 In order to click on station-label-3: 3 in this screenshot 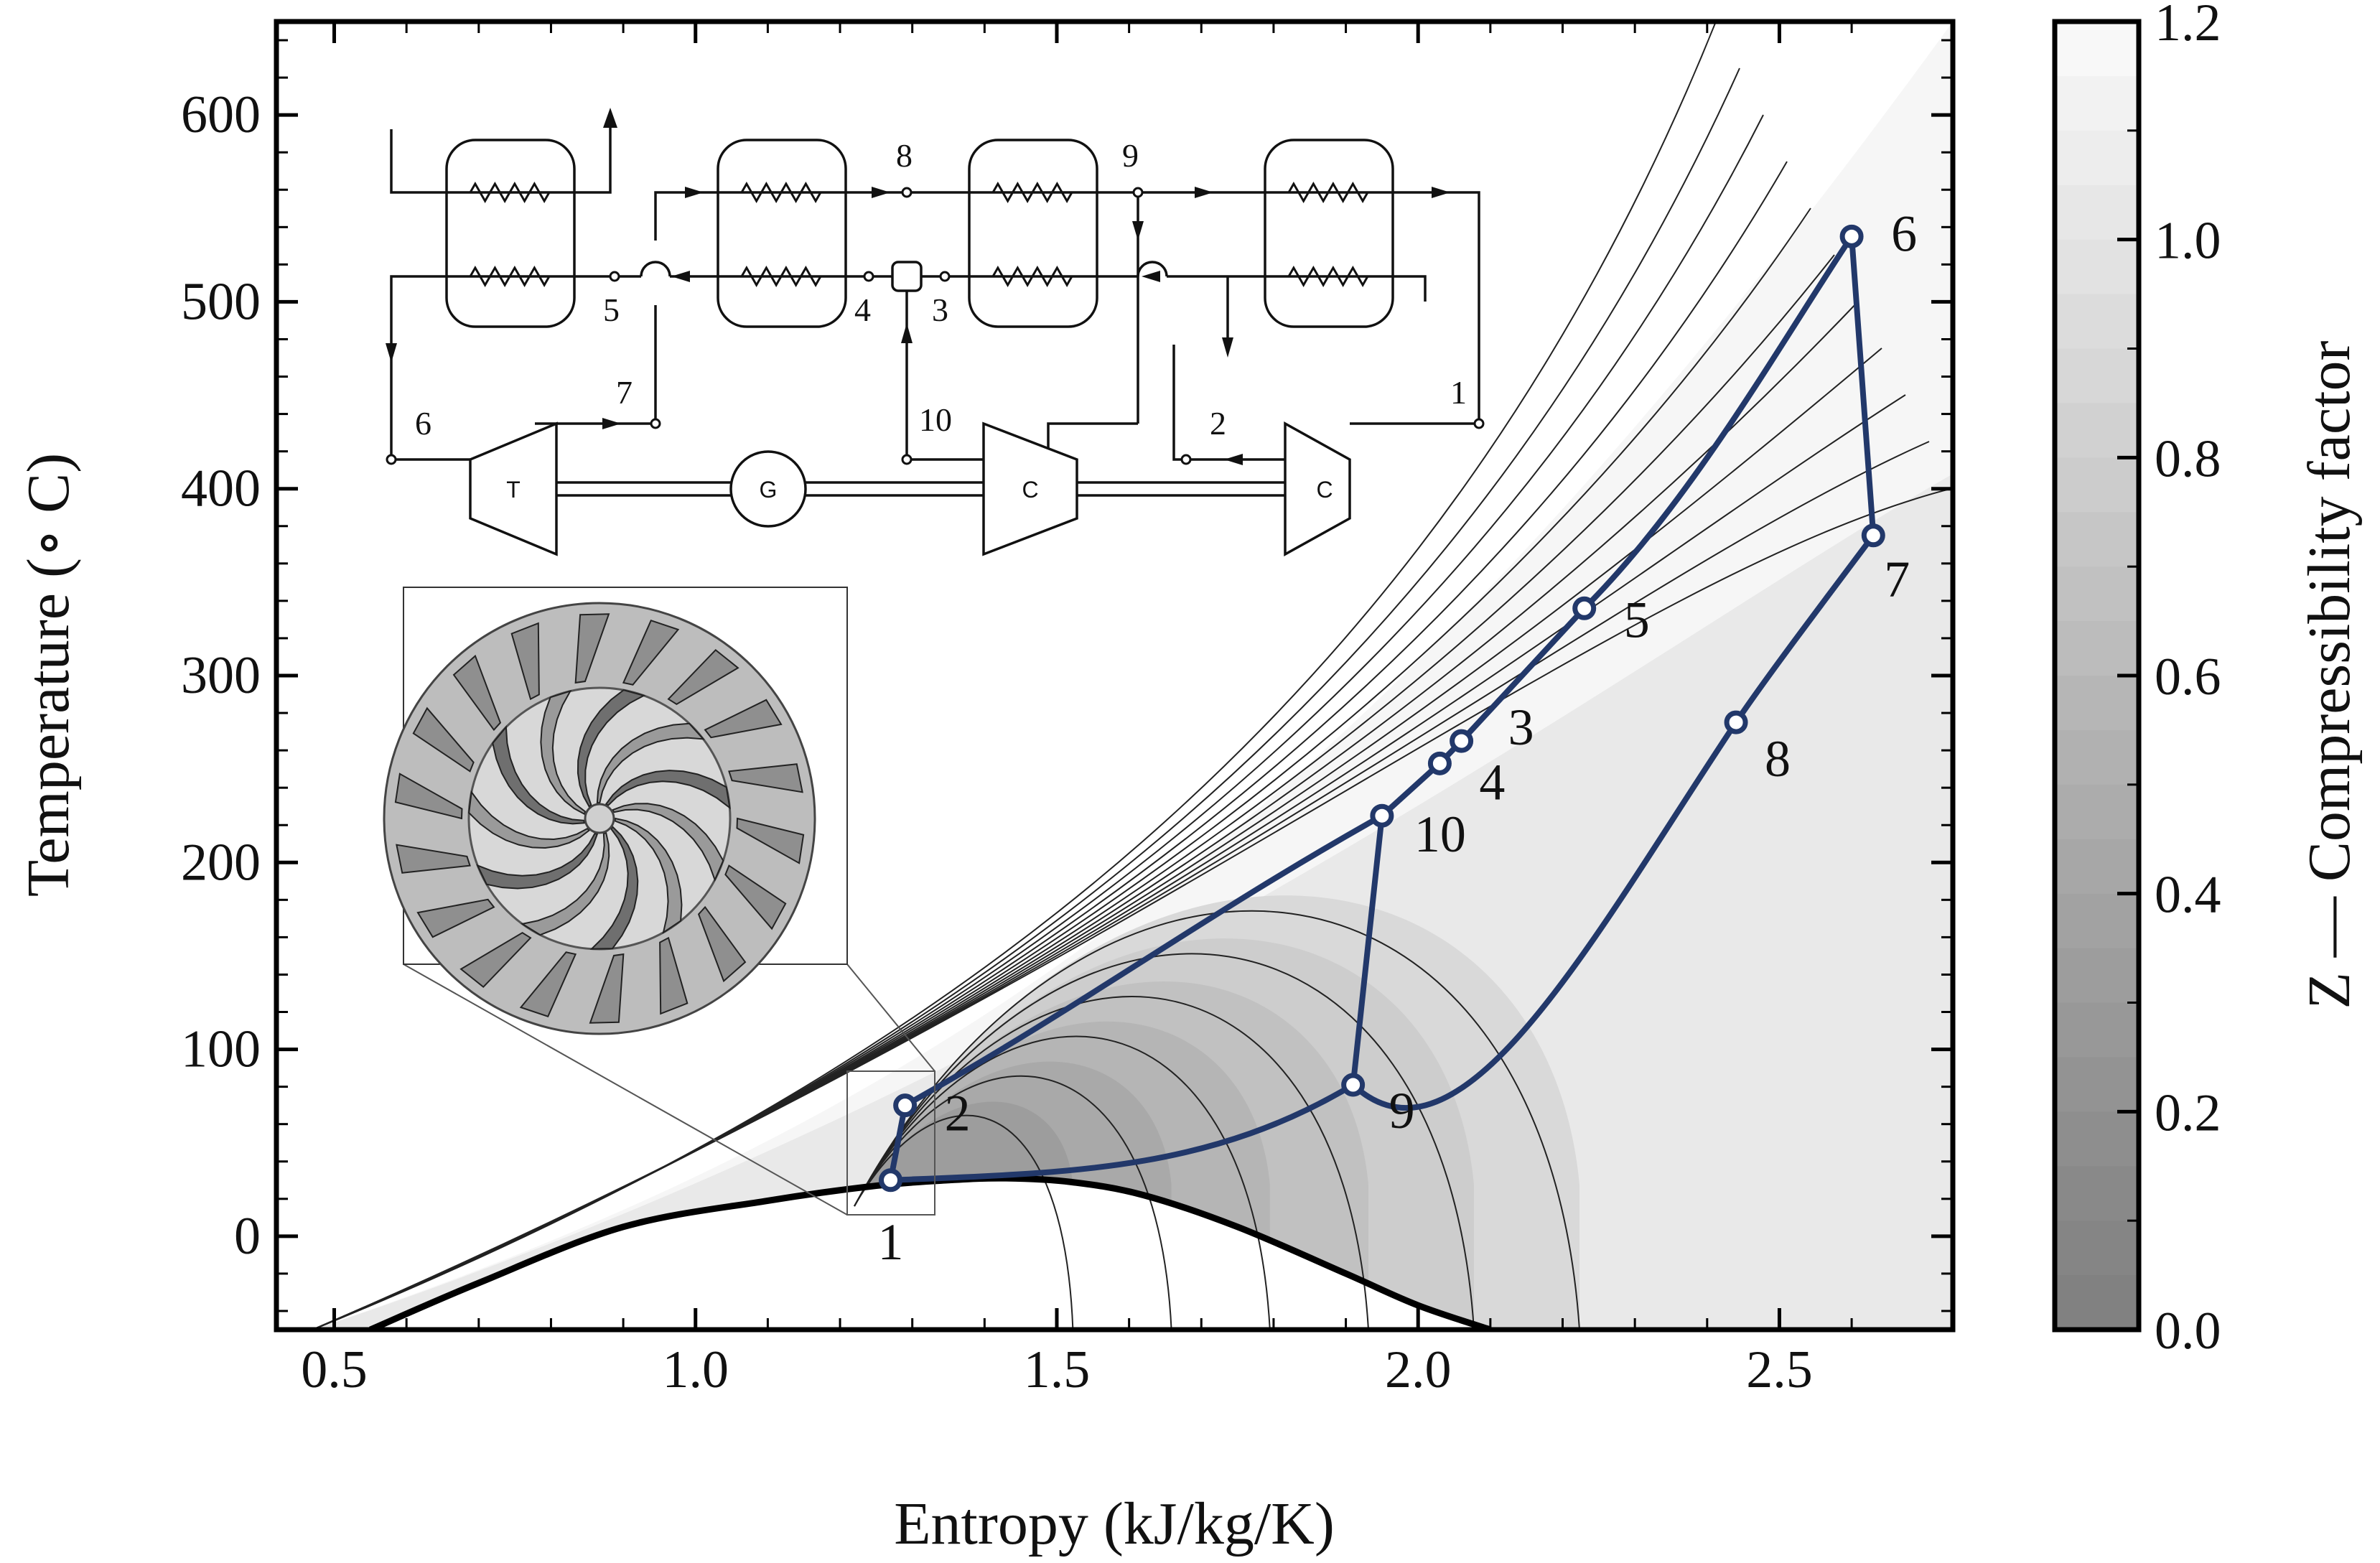, I will do `click(940, 309)`.